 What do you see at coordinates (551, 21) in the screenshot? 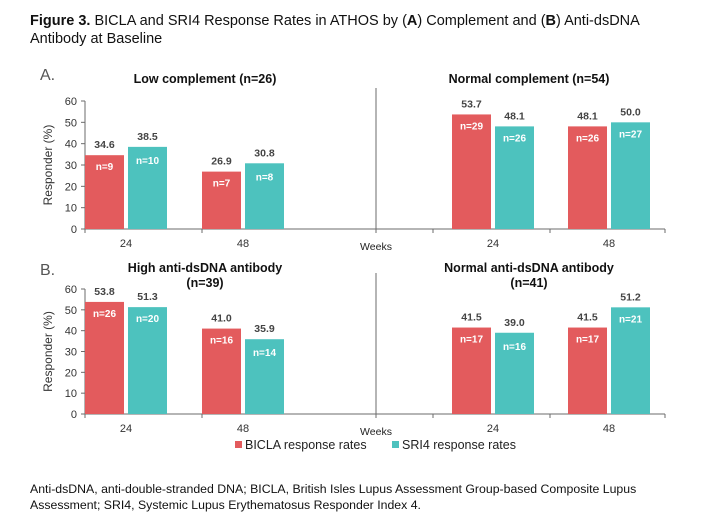
I see `caption-part-b: B` at bounding box center [551, 21].